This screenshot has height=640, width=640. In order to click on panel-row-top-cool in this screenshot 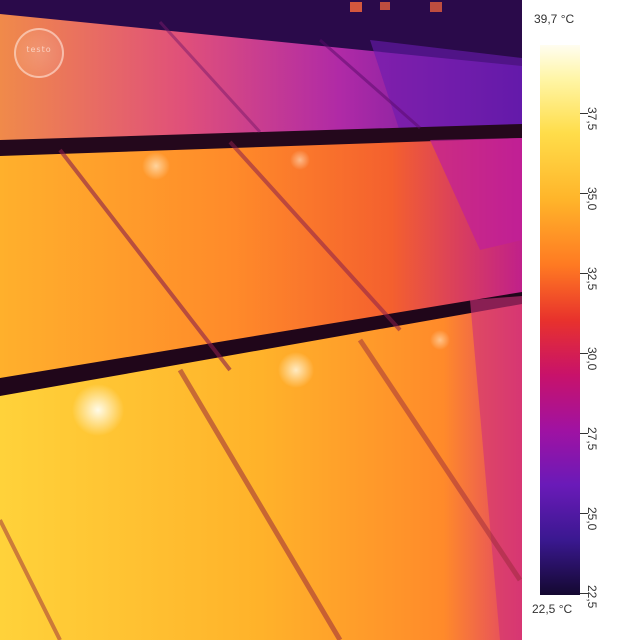, I will do `click(446, 86)`.